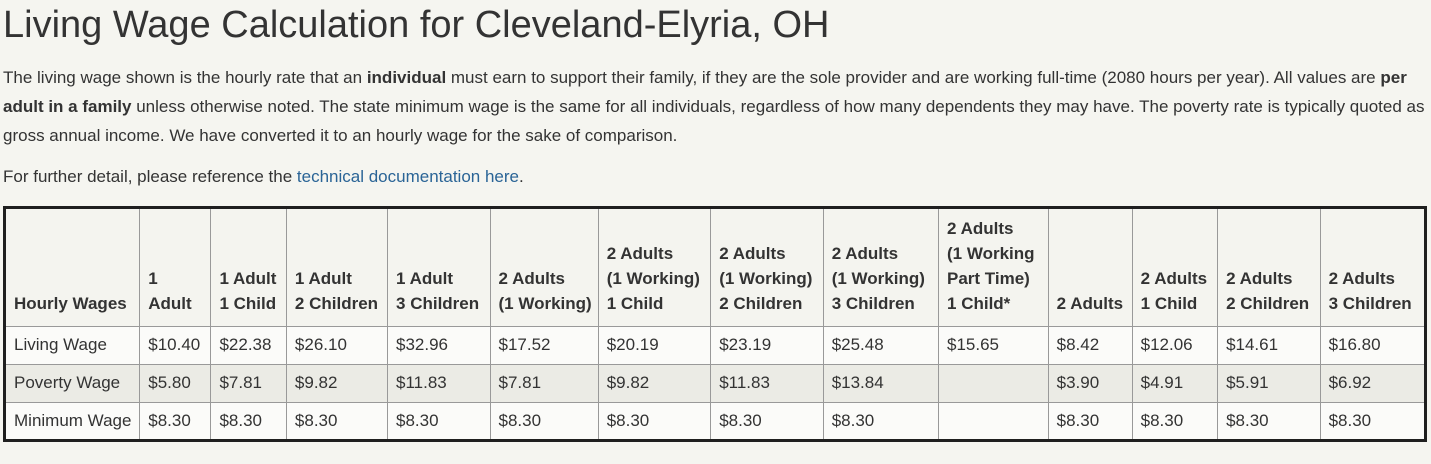 This screenshot has height=464, width=1431. Describe the element at coordinates (1175, 383) in the screenshot. I see `wage-value-cell: $4.91` at that location.